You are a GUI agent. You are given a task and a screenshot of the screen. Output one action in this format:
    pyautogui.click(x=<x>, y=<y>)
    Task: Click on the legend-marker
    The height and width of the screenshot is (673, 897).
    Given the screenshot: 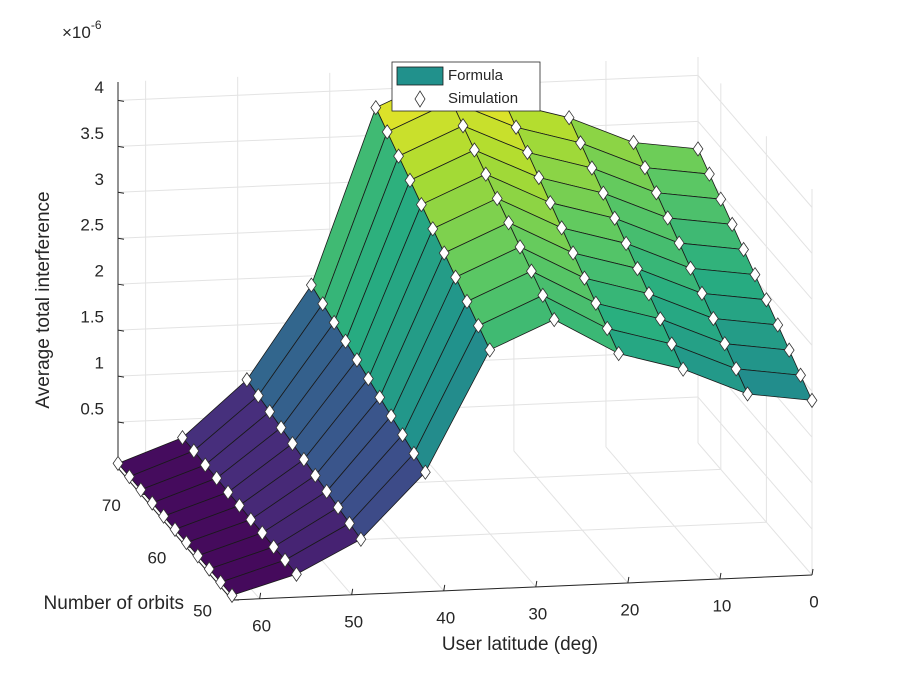 What is the action you would take?
    pyautogui.click(x=420, y=99)
    